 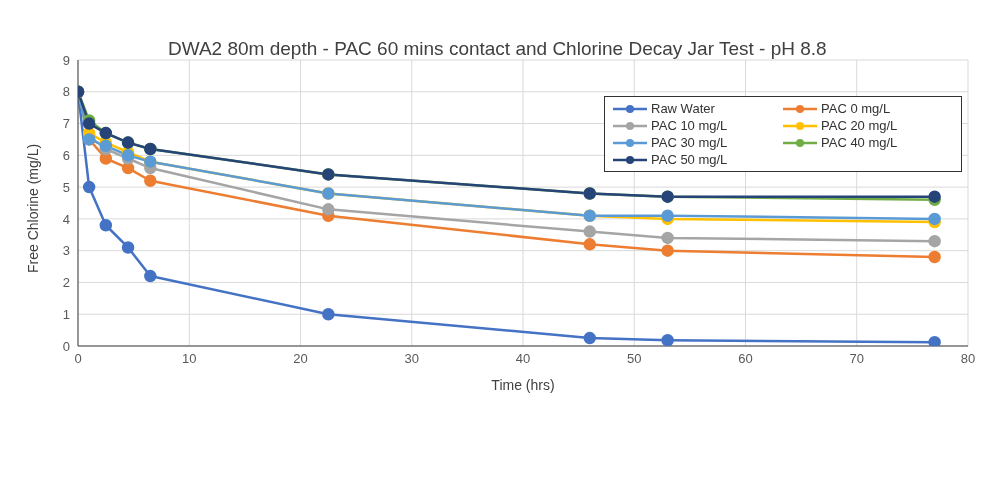 What do you see at coordinates (66, 60) in the screenshot?
I see `y-tick-label: 9` at bounding box center [66, 60].